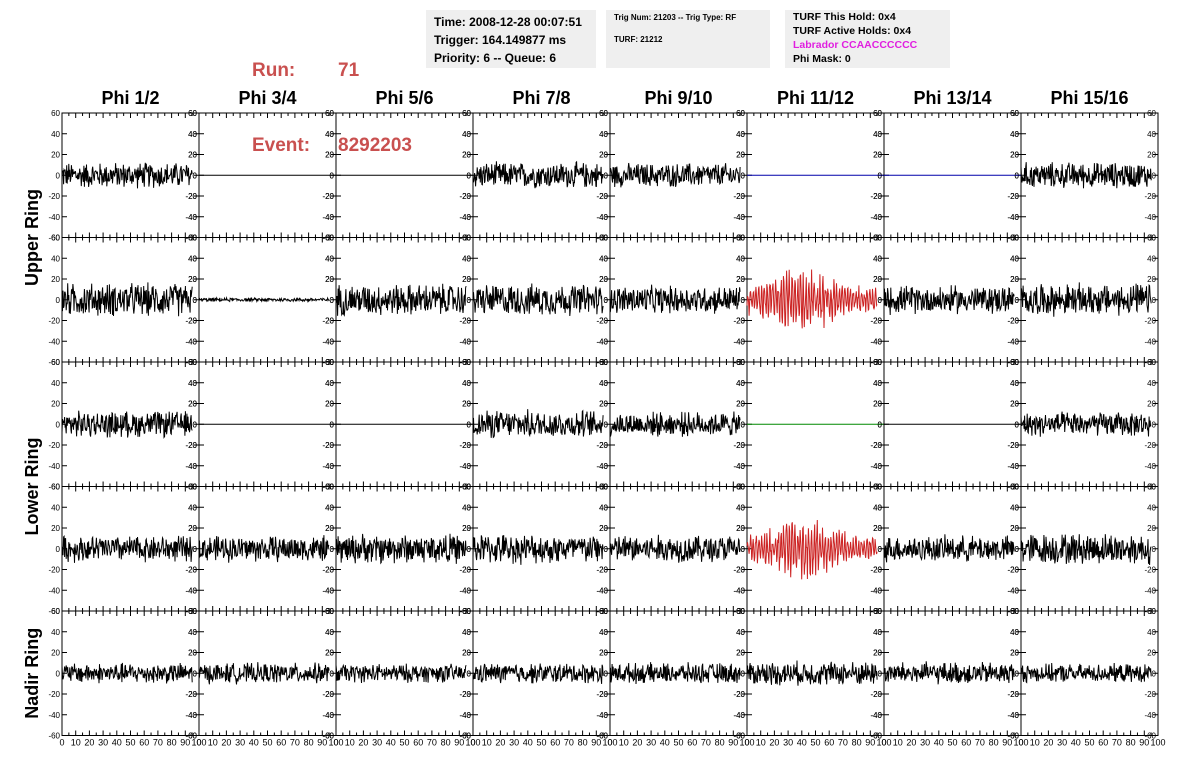 The image size is (1196, 772). I want to click on x-tick-label: 60, so click(692, 743).